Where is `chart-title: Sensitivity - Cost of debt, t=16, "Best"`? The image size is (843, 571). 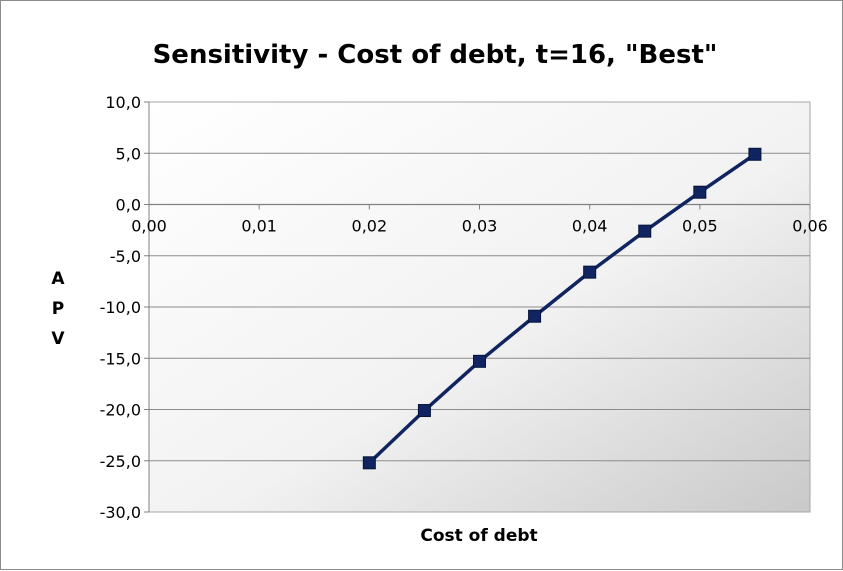
chart-title: Sensitivity - Cost of debt, t=16, "Best" is located at coordinates (435, 55).